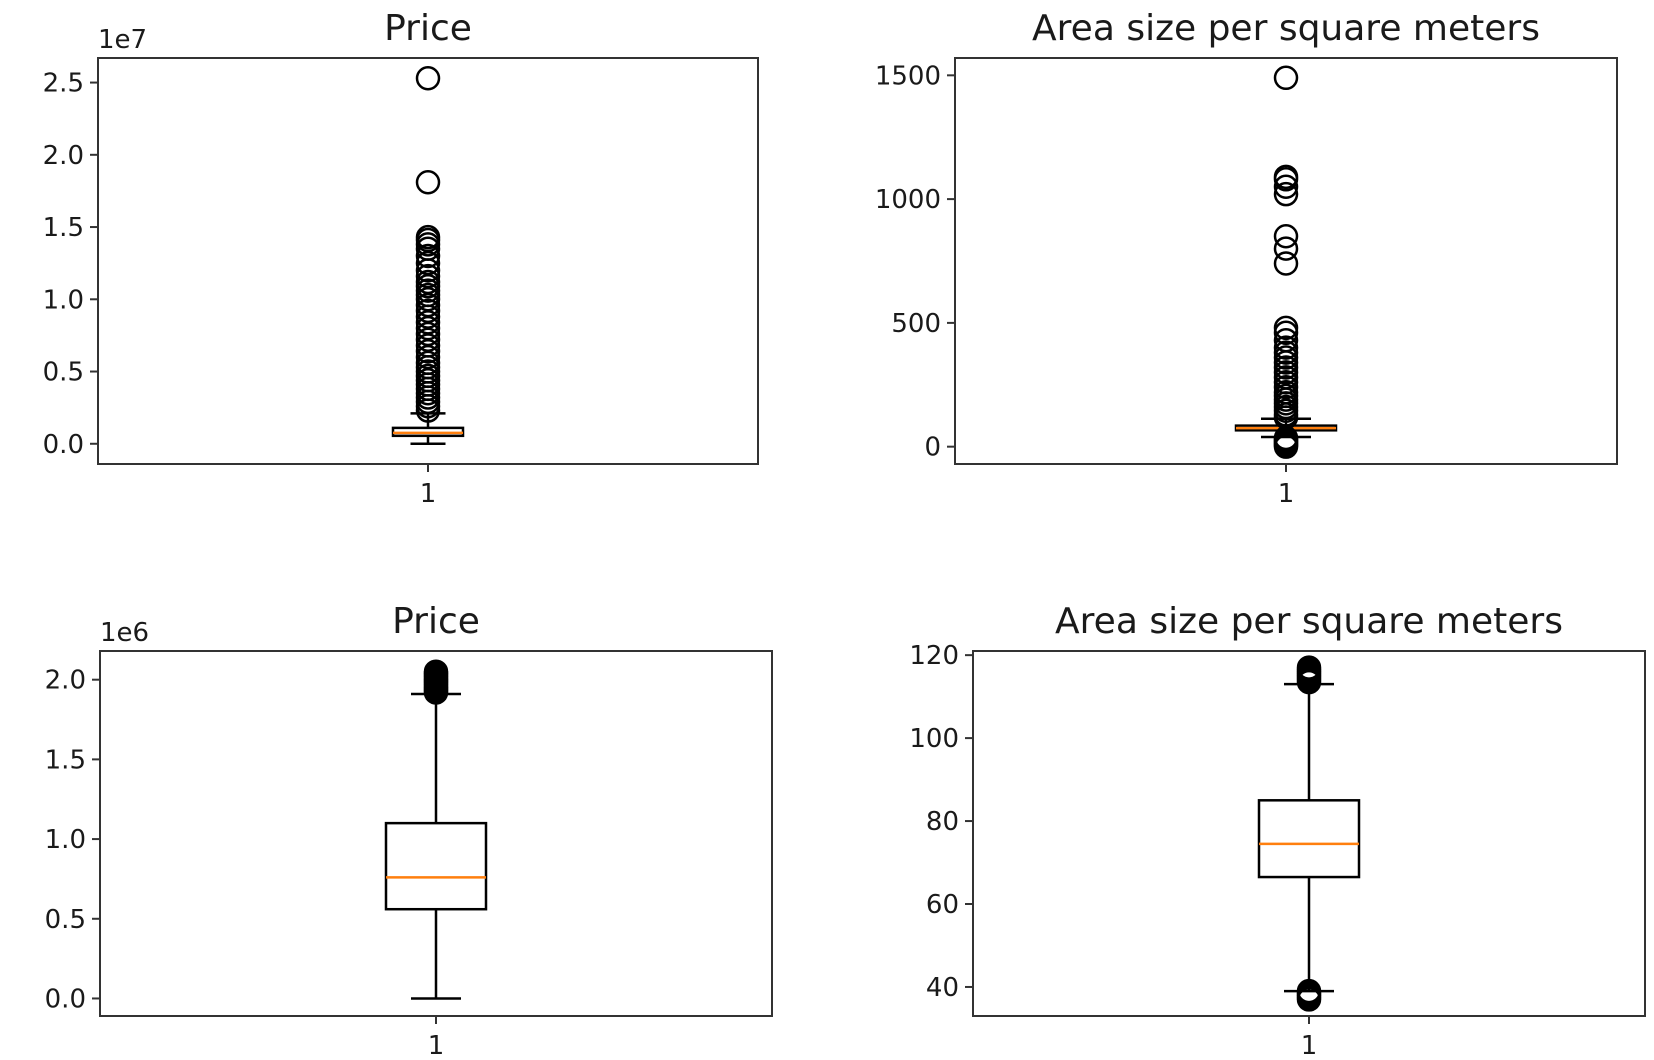  I want to click on axis-offset-label: 1e7, so click(122, 40).